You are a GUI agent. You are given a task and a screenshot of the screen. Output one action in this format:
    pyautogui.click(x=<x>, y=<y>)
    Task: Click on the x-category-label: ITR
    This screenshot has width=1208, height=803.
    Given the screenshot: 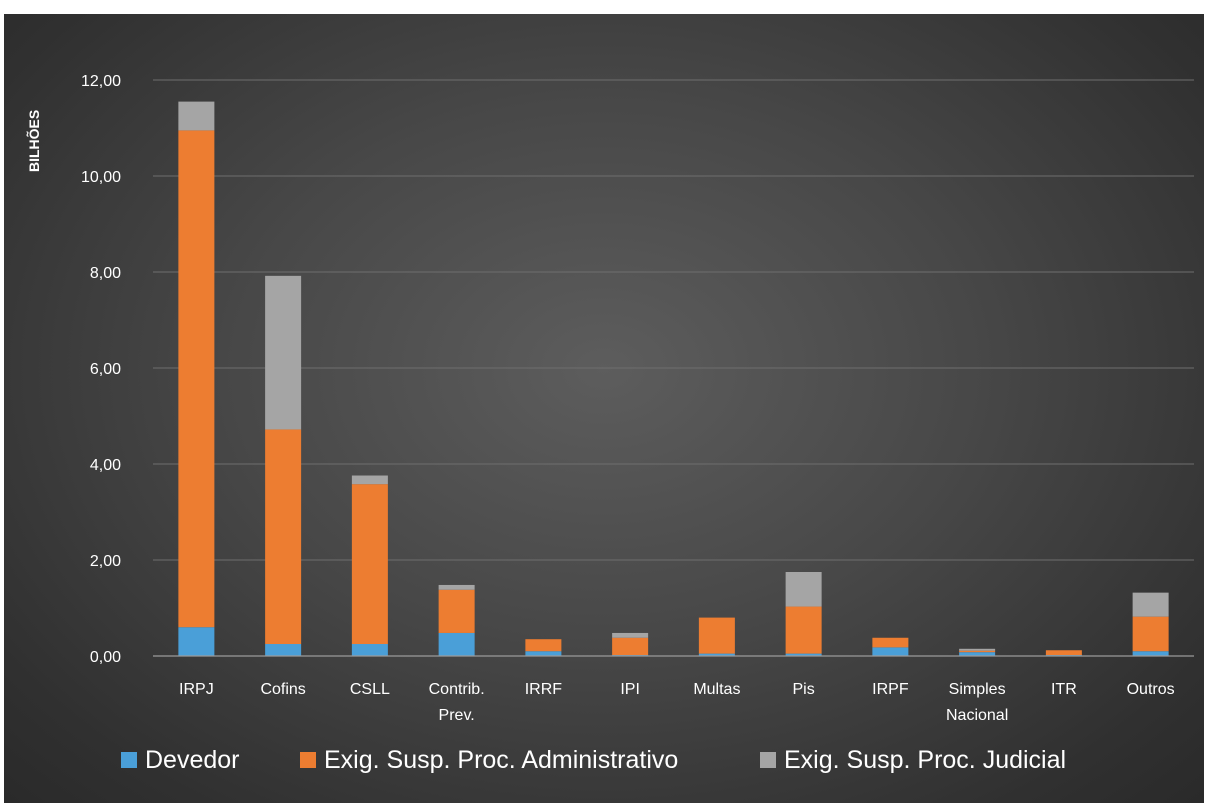 What is the action you would take?
    pyautogui.click(x=1064, y=689)
    